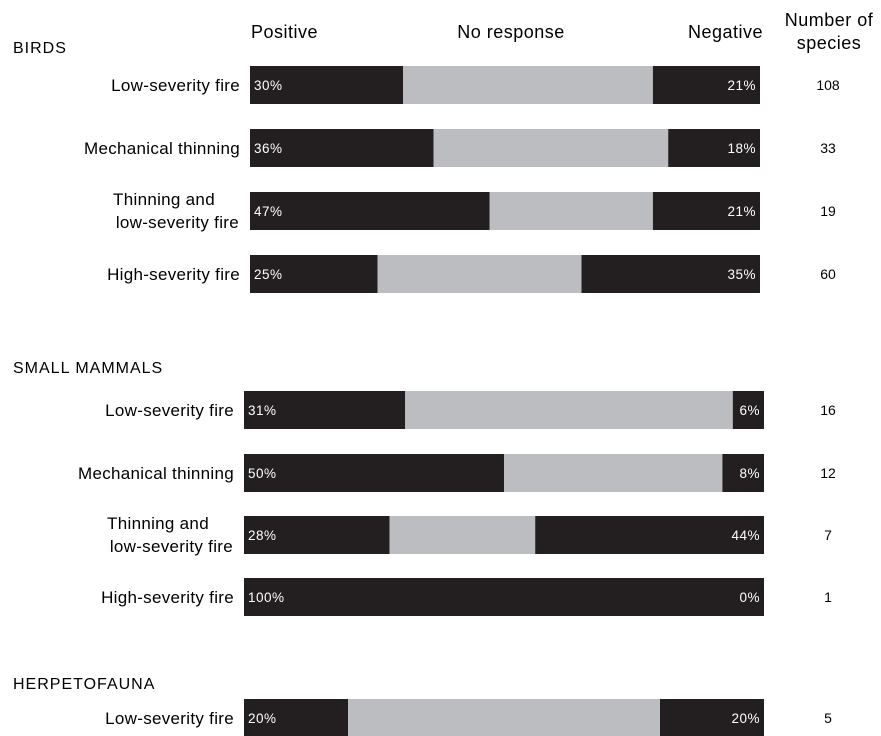 This screenshot has width=881, height=736. Describe the element at coordinates (40, 48) in the screenshot. I see `group-title: BIRDS` at that location.